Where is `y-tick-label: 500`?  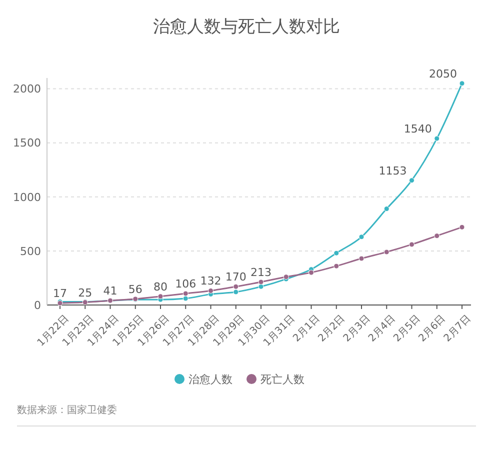
y-tick-label: 500 is located at coordinates (30, 251).